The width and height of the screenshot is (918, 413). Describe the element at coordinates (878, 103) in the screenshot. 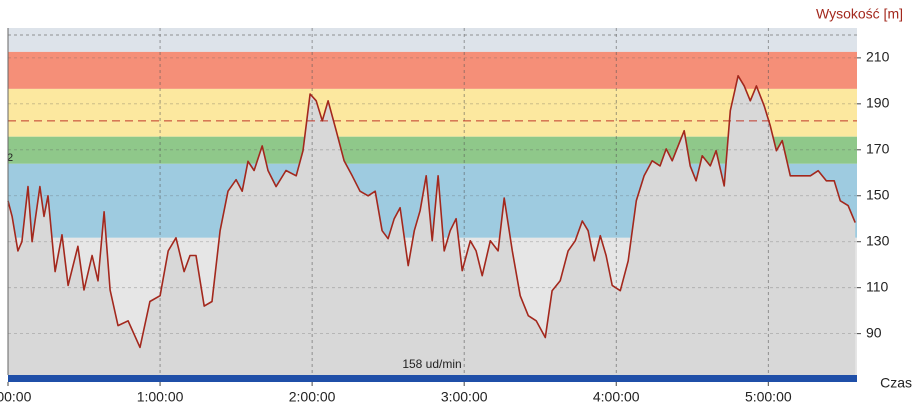

I see `y-tick-label: 190` at that location.